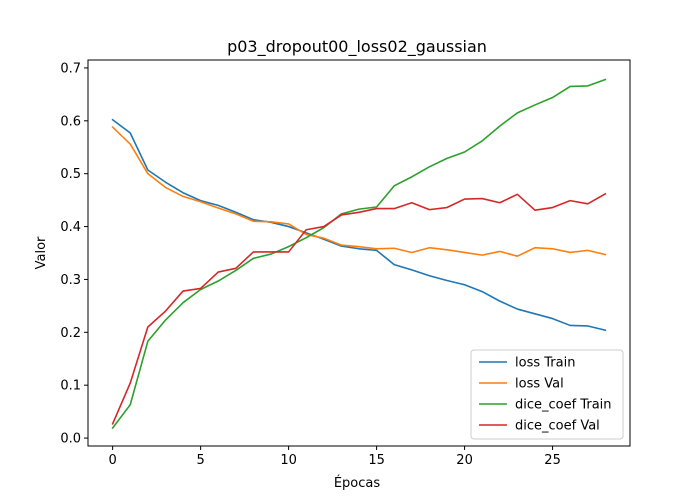  What do you see at coordinates (288, 460) in the screenshot?
I see `x-tick-label: 10` at bounding box center [288, 460].